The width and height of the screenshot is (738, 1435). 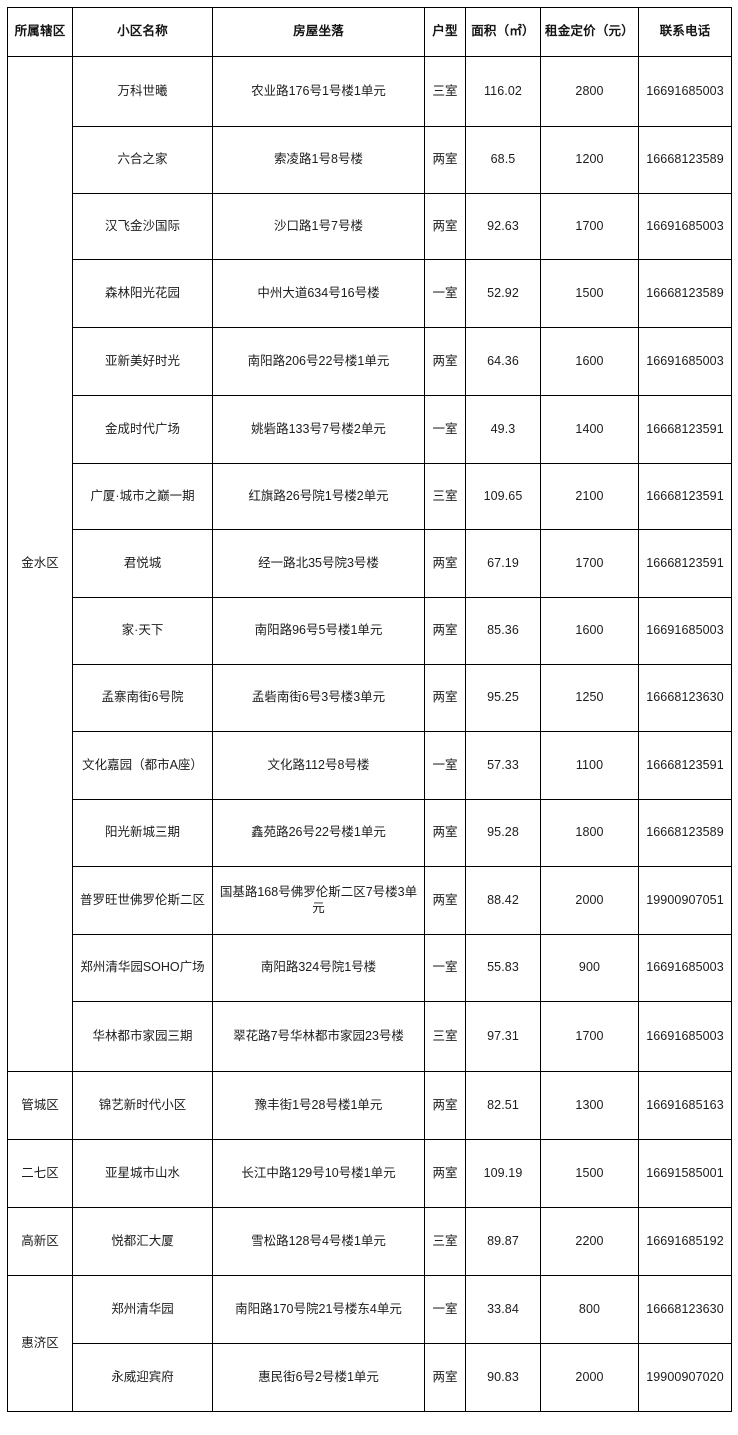 I want to click on column-header-area: 面积（㎡）, so click(x=503, y=32).